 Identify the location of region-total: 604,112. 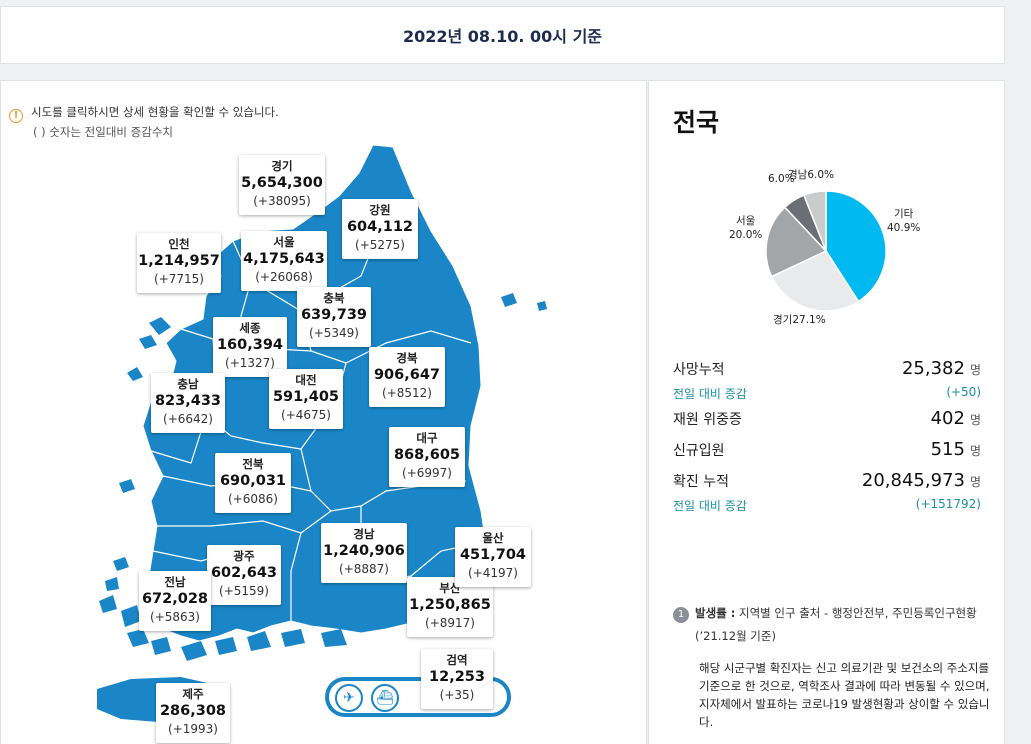
(380, 227).